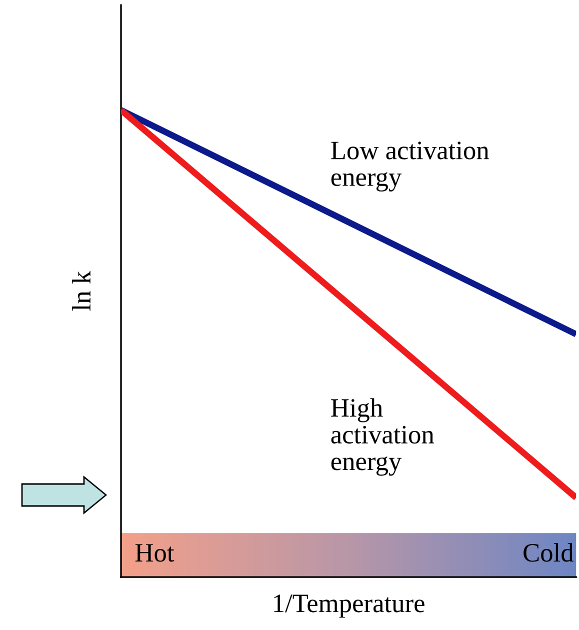  I want to click on annotation: Hot, so click(154, 553).